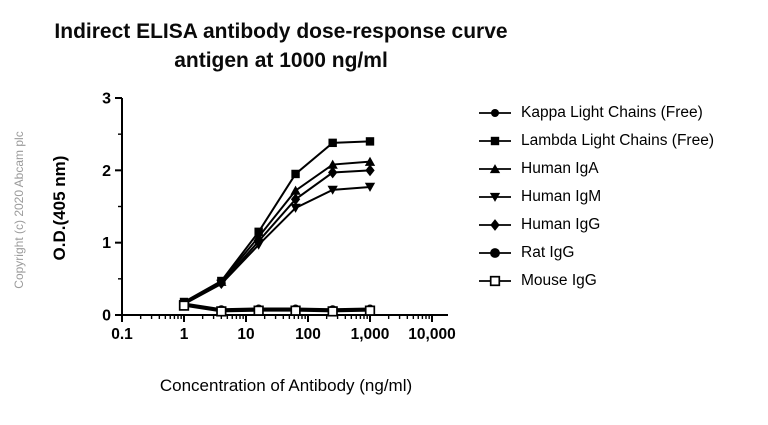  Describe the element at coordinates (559, 280) in the screenshot. I see `legend-label: Mouse IgG` at that location.